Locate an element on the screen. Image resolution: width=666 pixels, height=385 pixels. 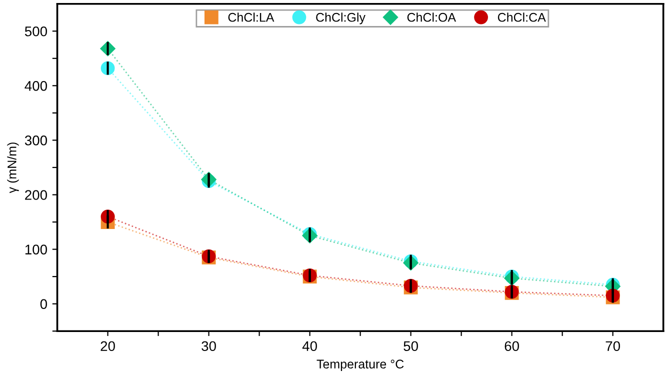
y-axis-title: γ (mN/m) is located at coordinates (13, 168).